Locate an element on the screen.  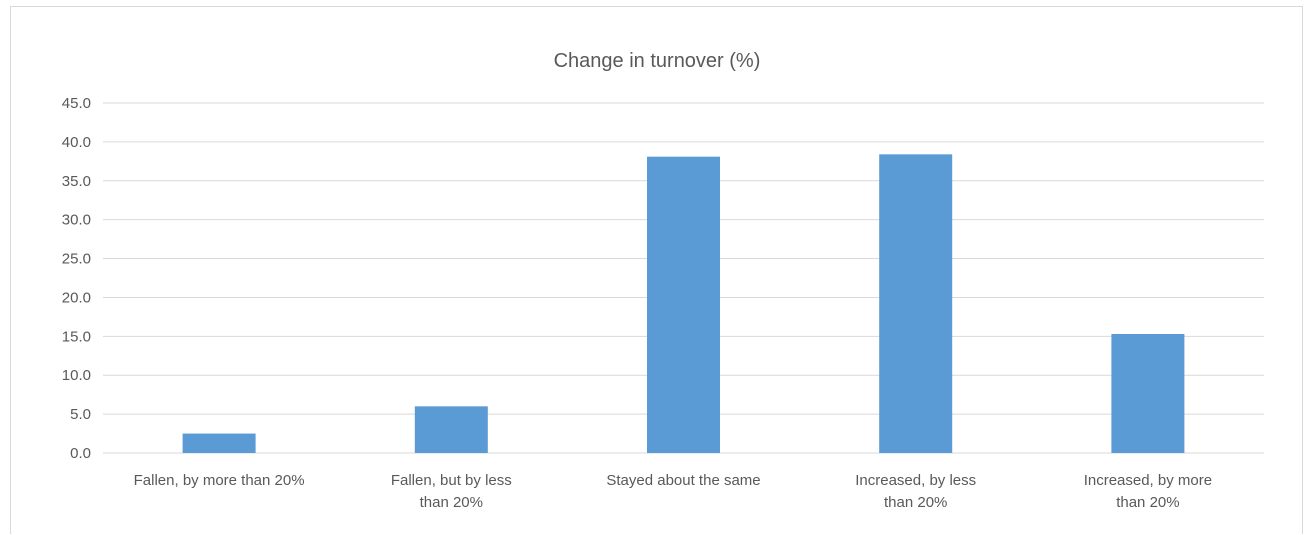
x-category-label-line: Stayed about the same is located at coordinates (683, 480).